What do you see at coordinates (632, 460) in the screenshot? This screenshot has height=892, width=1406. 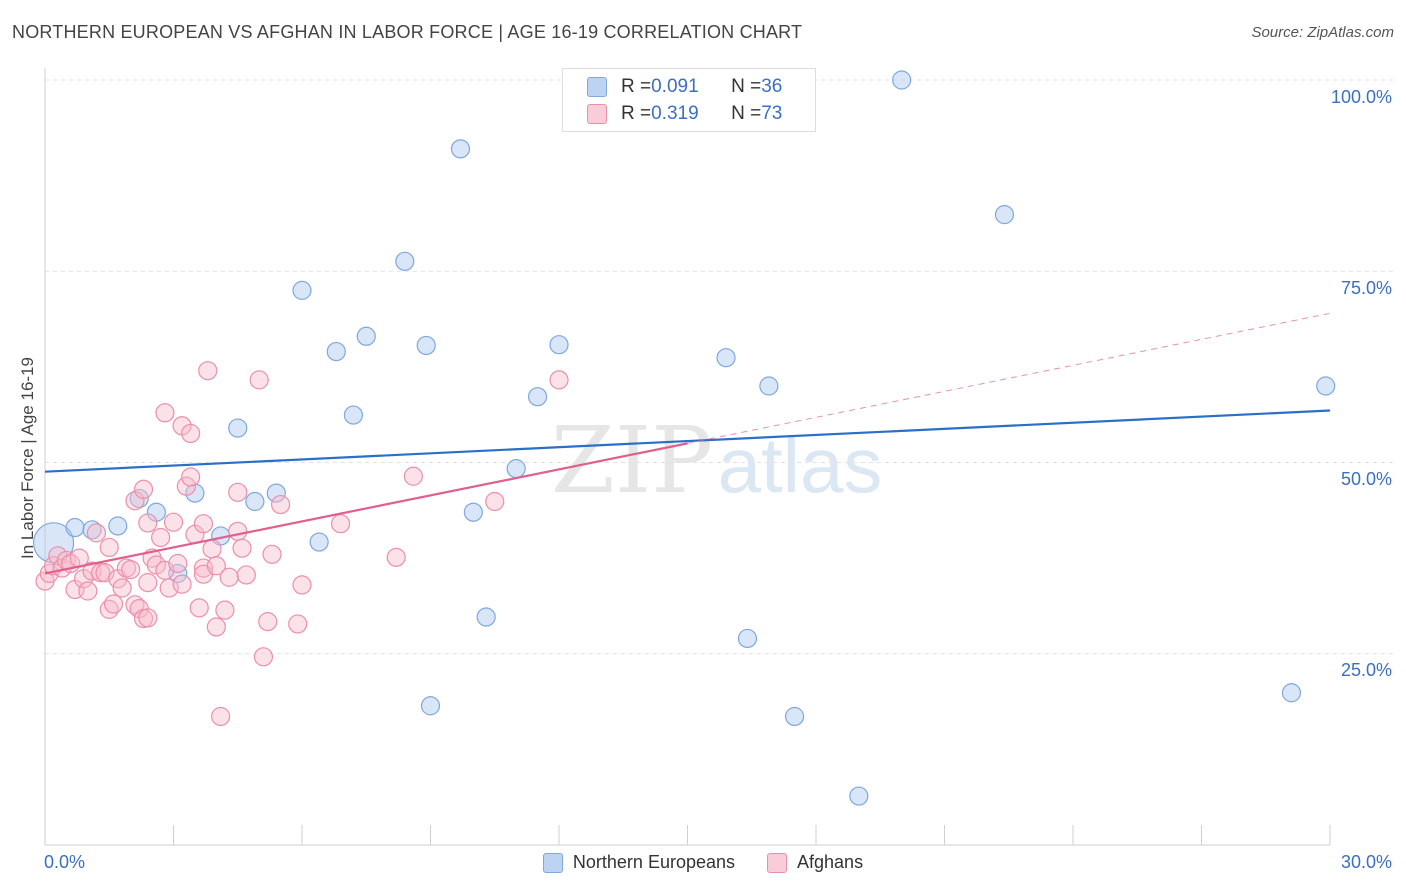 I see `watermark-zip: ZIP` at bounding box center [632, 460].